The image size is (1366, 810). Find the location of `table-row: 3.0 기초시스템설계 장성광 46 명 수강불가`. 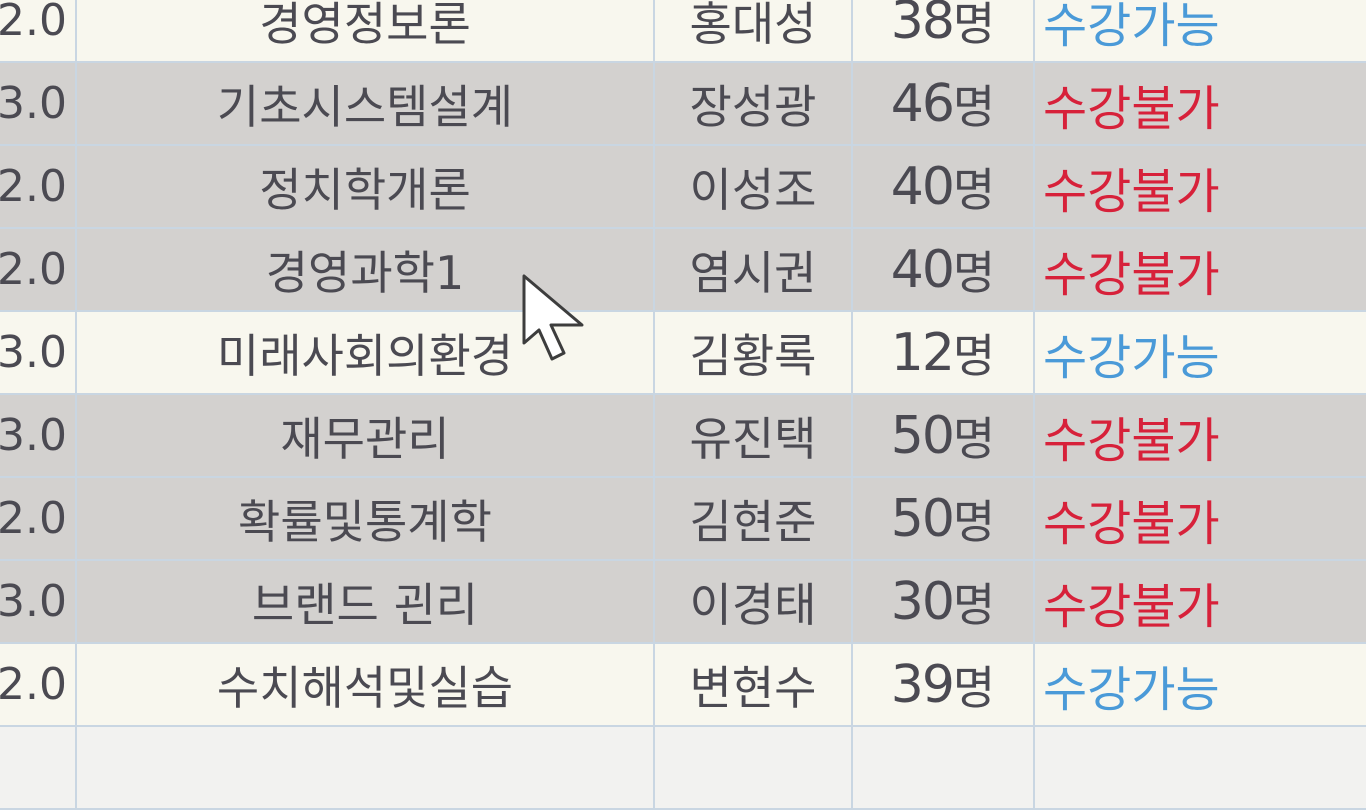

table-row: 3.0 기초시스템설계 장성광 46 명 수강불가 is located at coordinates (683, 104).